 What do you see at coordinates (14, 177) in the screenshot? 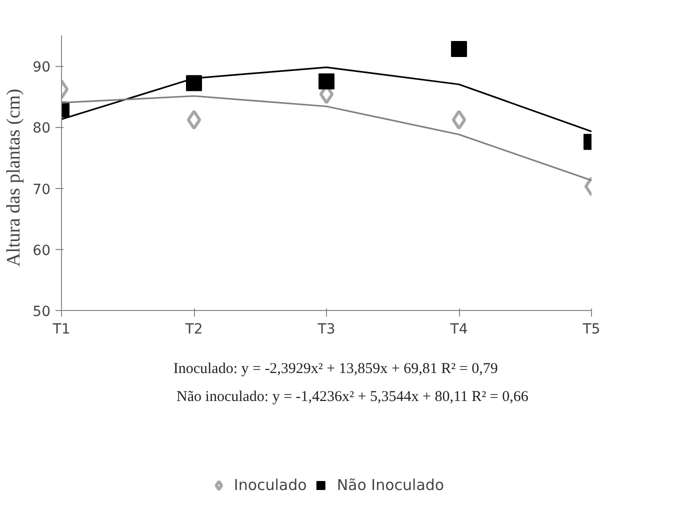
I see `y-axis-title: Altura das plantas (cm)` at bounding box center [14, 177].